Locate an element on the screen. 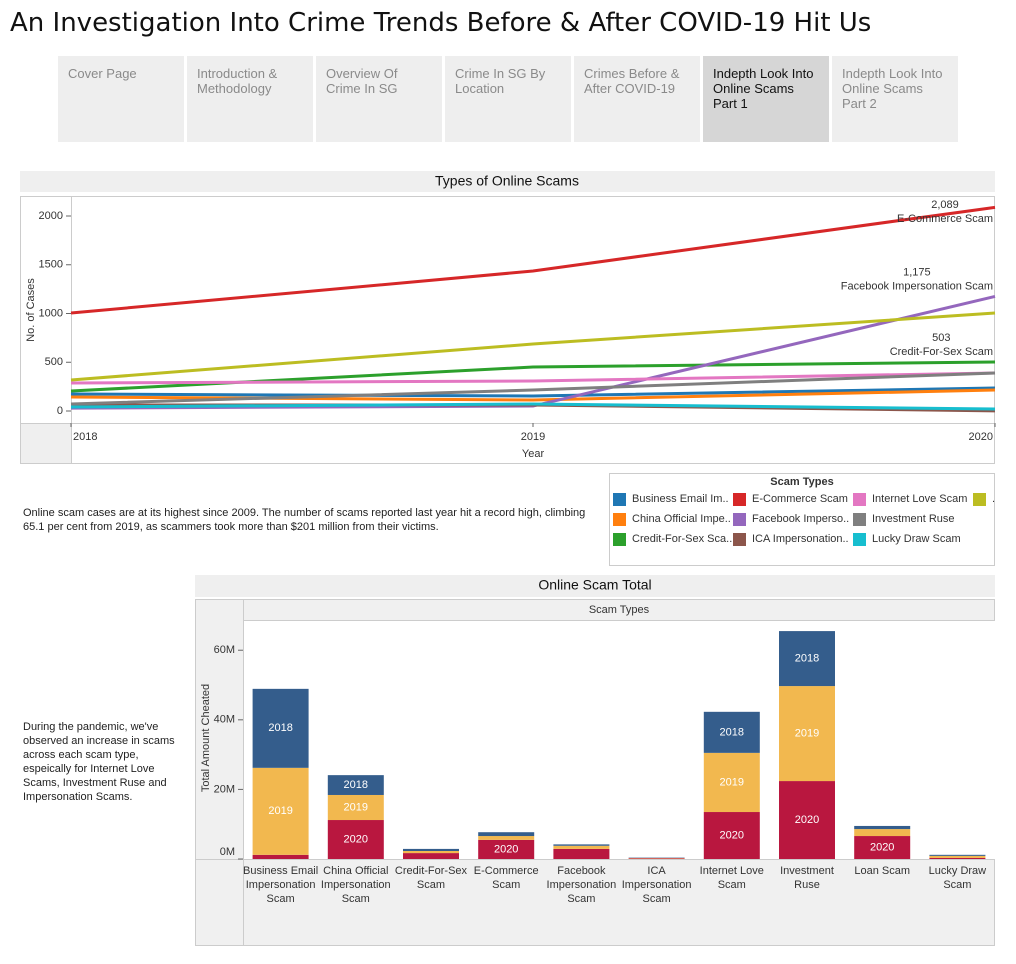  y-tick-label: 0M is located at coordinates (227, 852).